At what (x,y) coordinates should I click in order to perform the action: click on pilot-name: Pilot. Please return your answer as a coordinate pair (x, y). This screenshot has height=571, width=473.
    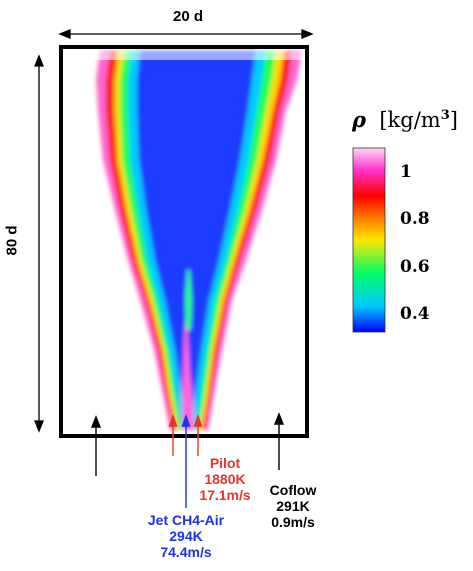
    Looking at the image, I should click on (225, 463).